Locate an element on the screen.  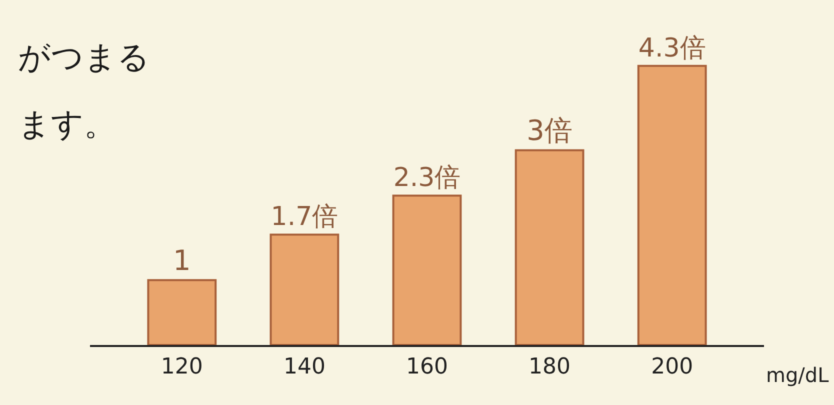
x-axis-title: mg/dL is located at coordinates (798, 375).